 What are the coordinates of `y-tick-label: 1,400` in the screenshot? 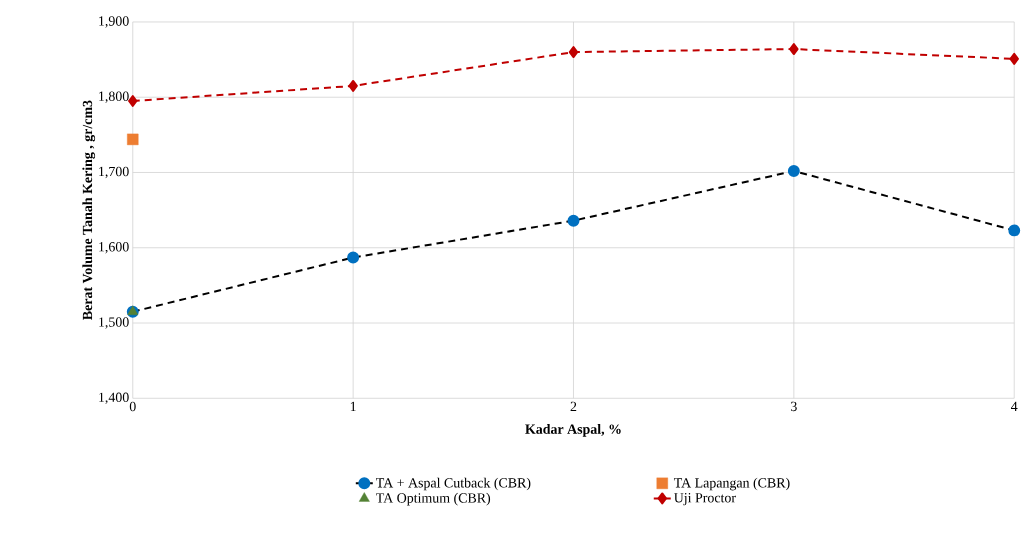 It's located at (114, 398).